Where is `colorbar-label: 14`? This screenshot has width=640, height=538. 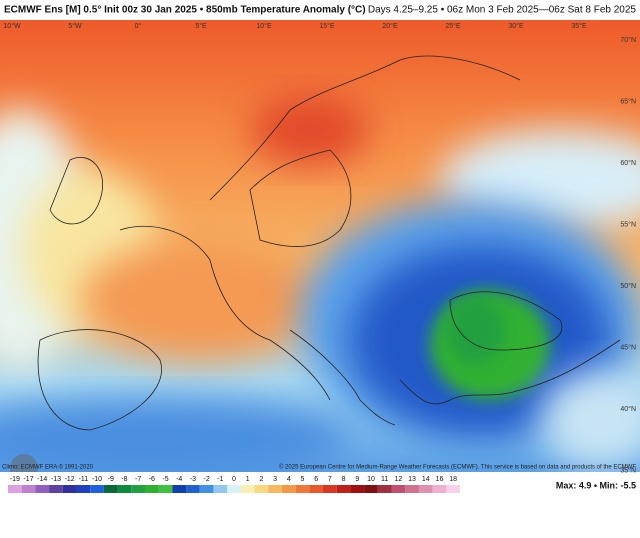 colorbar-label: 14 is located at coordinates (426, 479).